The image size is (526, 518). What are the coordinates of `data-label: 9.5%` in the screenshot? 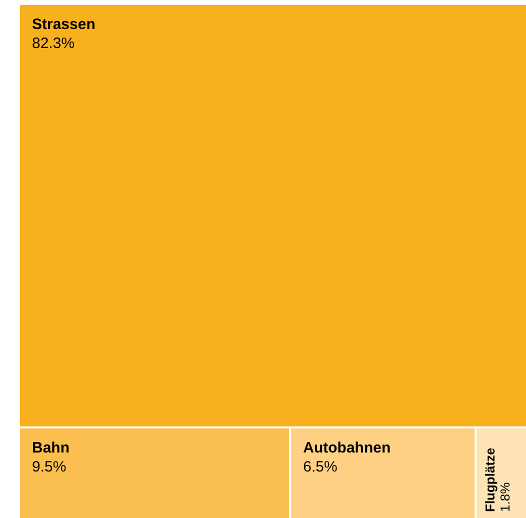 It's located at (49, 467).